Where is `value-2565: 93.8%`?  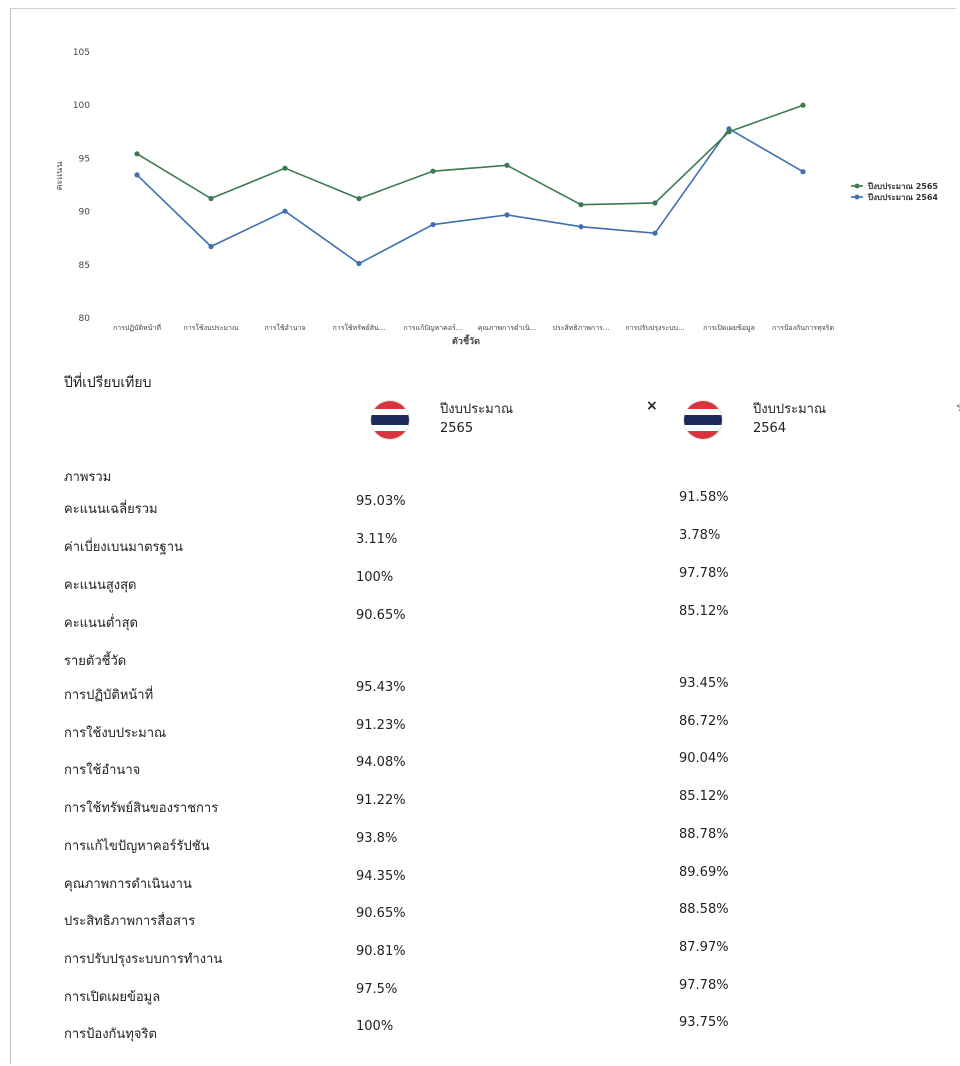 value-2565: 93.8% is located at coordinates (377, 838).